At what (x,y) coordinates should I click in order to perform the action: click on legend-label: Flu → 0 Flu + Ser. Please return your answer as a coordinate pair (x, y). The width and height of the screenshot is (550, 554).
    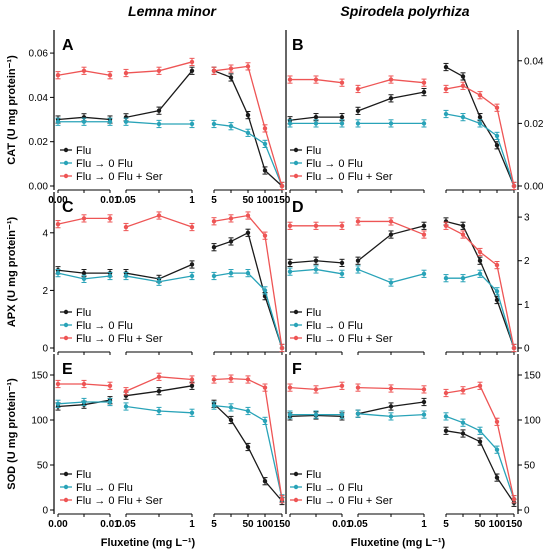
    Looking at the image, I should click on (349, 501).